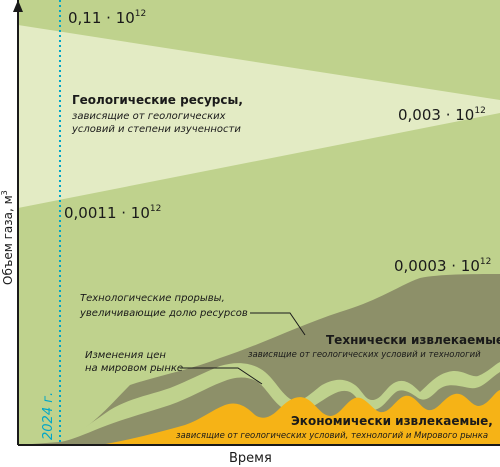 This screenshot has height=467, width=500. I want to click on price-change-pointer, so click(221, 376).